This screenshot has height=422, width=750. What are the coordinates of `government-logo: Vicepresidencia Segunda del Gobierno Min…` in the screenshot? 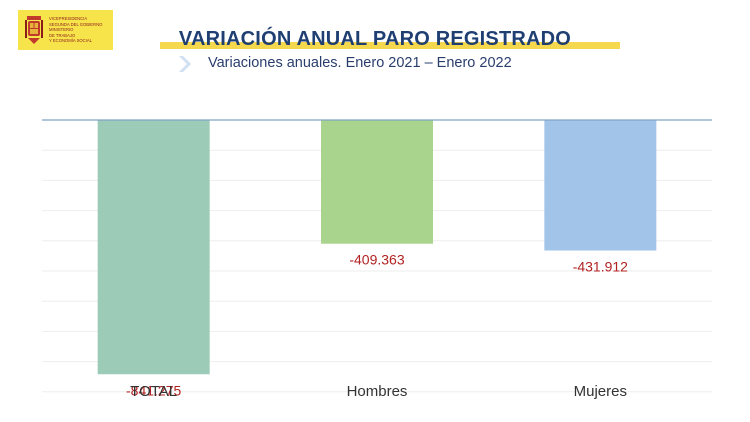 It's located at (65, 30).